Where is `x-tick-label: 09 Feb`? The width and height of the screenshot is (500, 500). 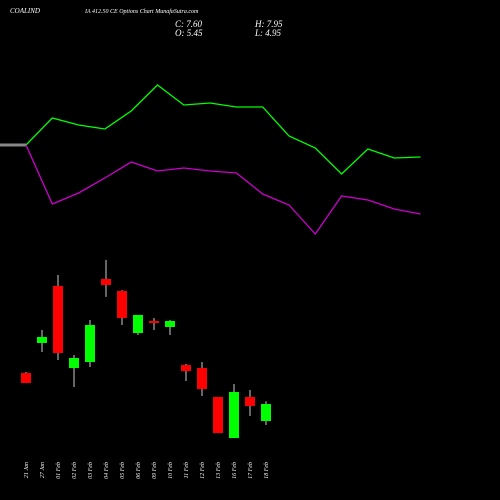 x-tick-label: 09 Feb is located at coordinates (155, 470).